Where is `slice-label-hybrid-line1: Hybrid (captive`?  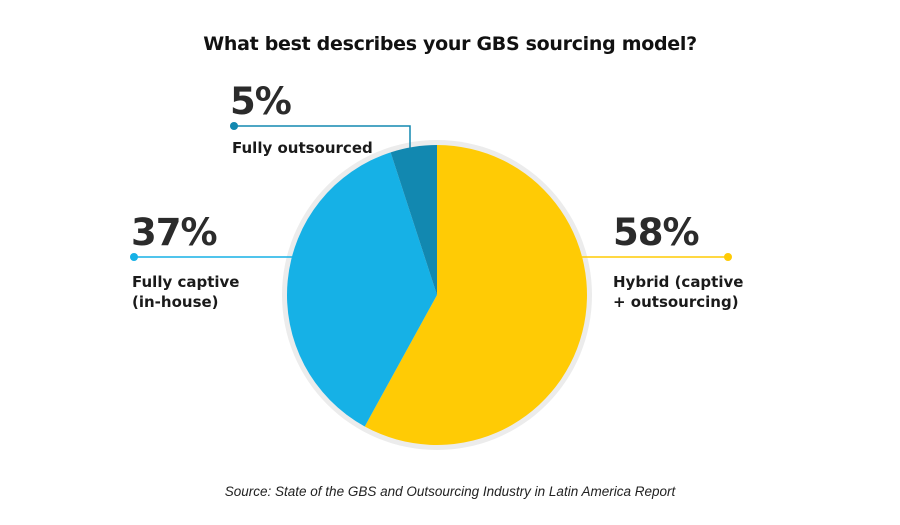 slice-label-hybrid-line1: Hybrid (captive is located at coordinates (678, 282).